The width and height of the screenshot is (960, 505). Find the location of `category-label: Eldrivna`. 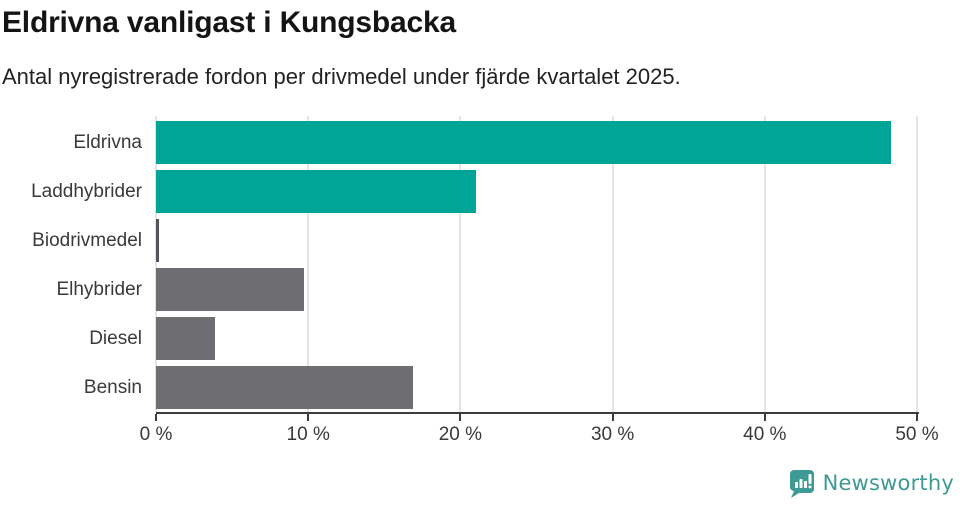

category-label: Eldrivna is located at coordinates (107, 142).